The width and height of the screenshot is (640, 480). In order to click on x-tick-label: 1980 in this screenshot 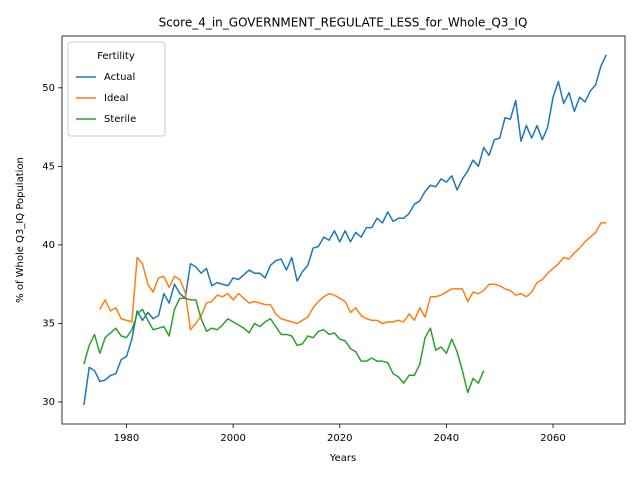, I will do `click(126, 438)`.